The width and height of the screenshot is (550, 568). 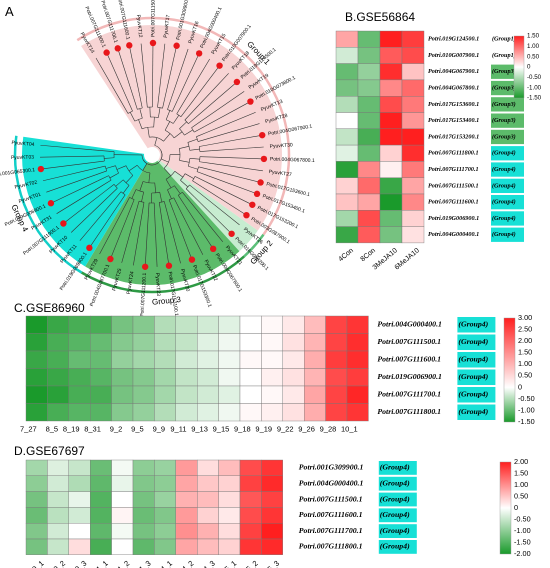 What do you see at coordinates (26, 184) in the screenshot?
I see `leaf-label: PyuvKT02` at bounding box center [26, 184].